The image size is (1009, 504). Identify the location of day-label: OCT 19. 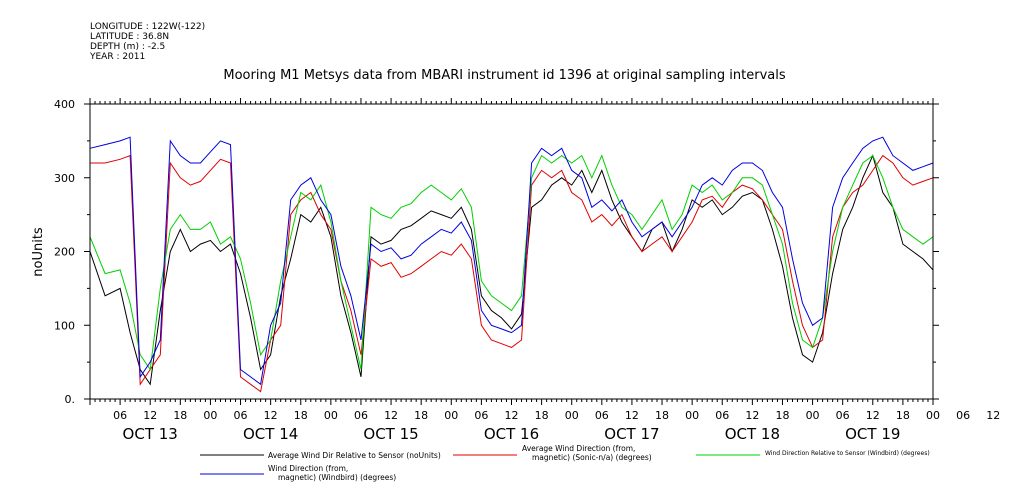
(872, 434).